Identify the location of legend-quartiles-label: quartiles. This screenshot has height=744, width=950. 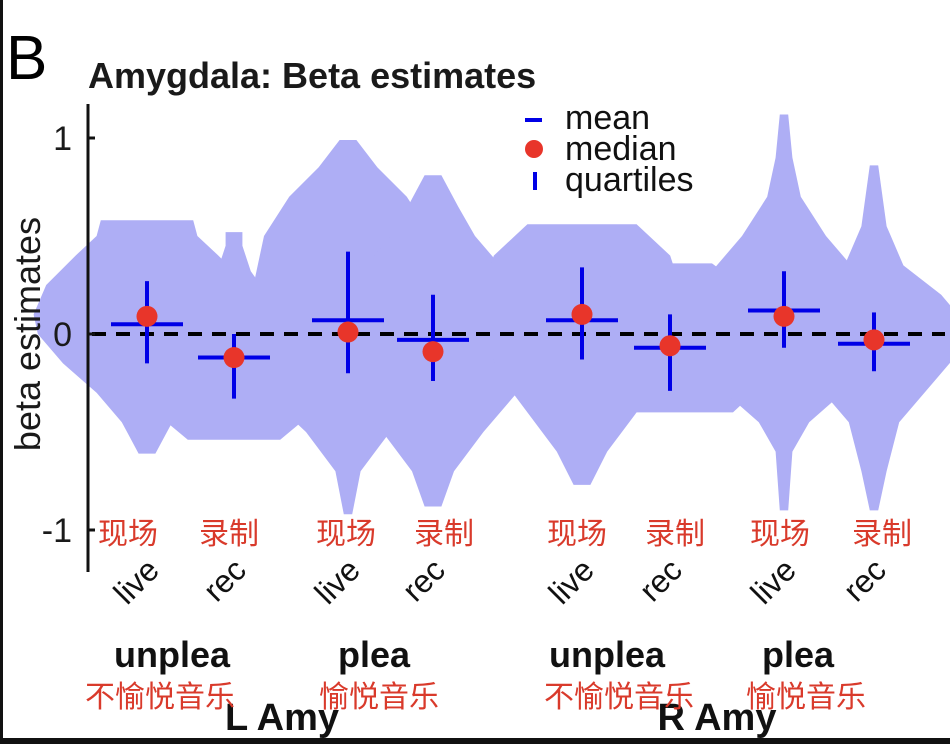
(629, 180).